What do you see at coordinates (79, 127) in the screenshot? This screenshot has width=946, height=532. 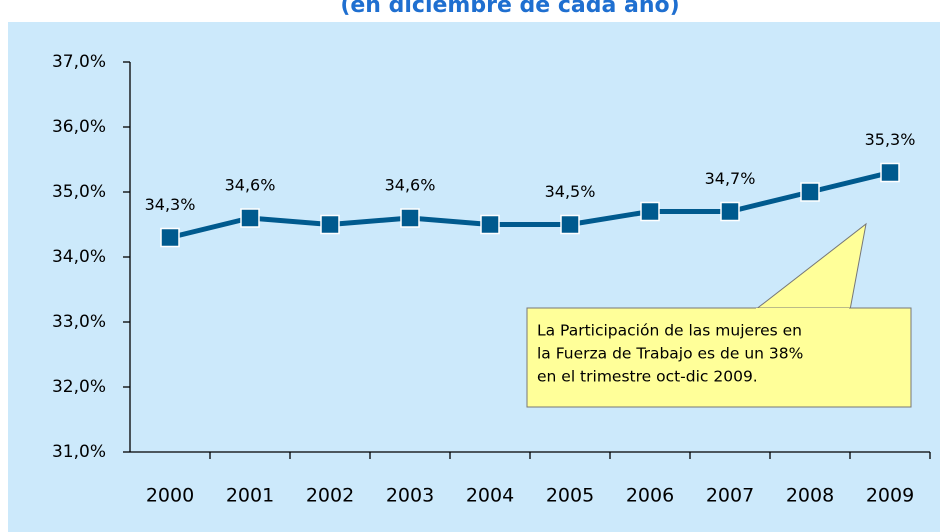 I see `y-tick-label: 36,0%` at bounding box center [79, 127].